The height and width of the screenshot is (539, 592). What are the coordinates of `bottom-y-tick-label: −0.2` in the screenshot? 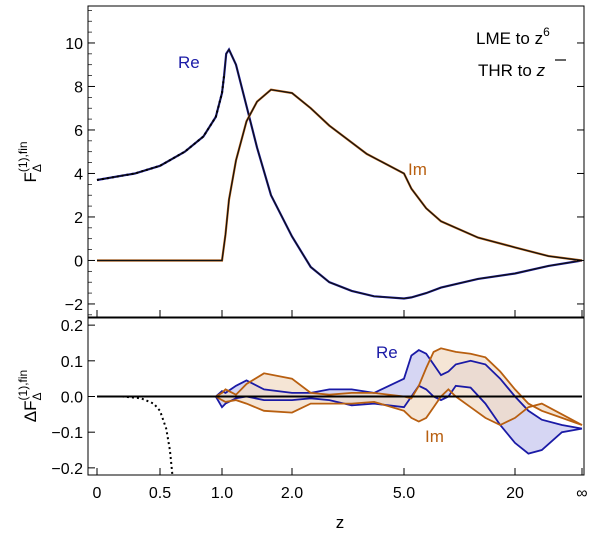 It's located at (67, 469).